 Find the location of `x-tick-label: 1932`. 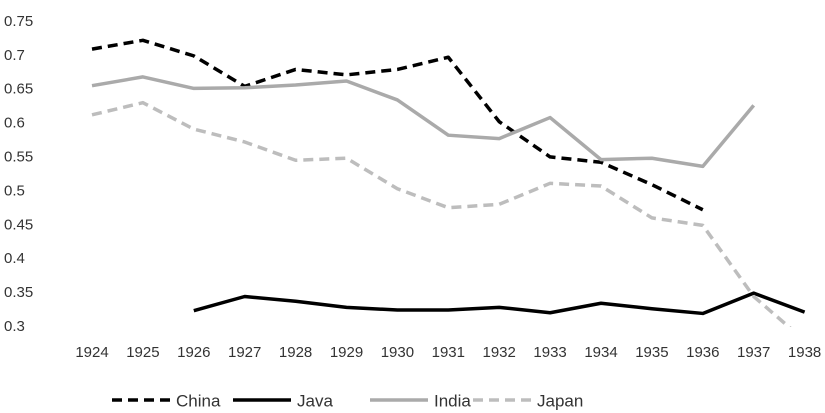

x-tick-label: 1932 is located at coordinates (499, 352).